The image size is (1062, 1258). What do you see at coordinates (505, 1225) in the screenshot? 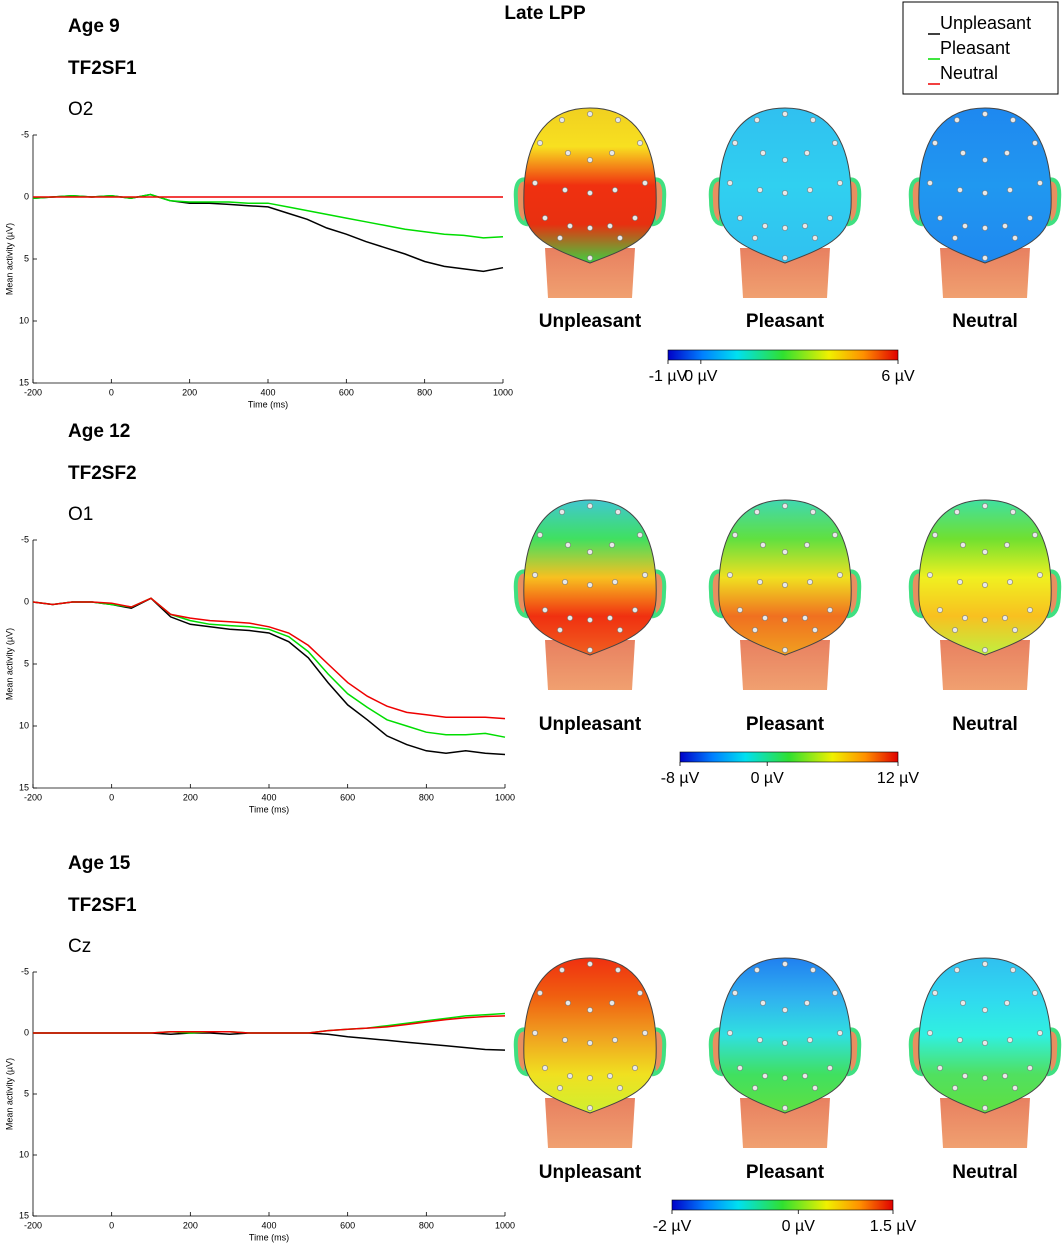
I see `x-tick-label: 1000` at bounding box center [505, 1225].